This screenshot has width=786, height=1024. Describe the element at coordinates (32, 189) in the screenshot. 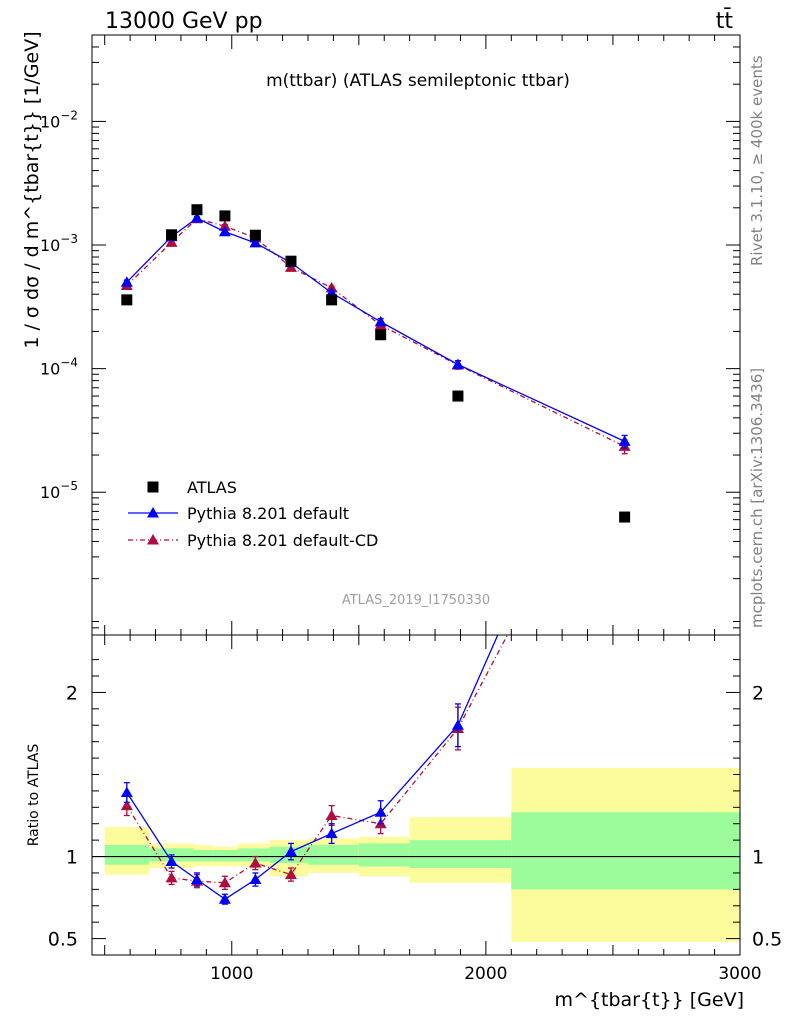

I see `y-axis-label: 1 / σ dσ / d m^{tbar{t}} [1/GeV]` at that location.